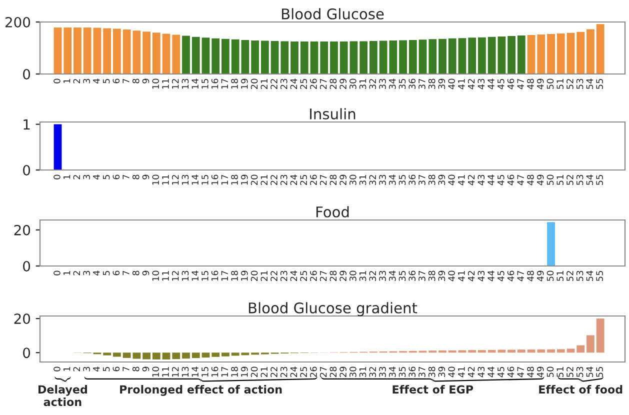  I want to click on x-tick-label: 37, so click(422, 371).